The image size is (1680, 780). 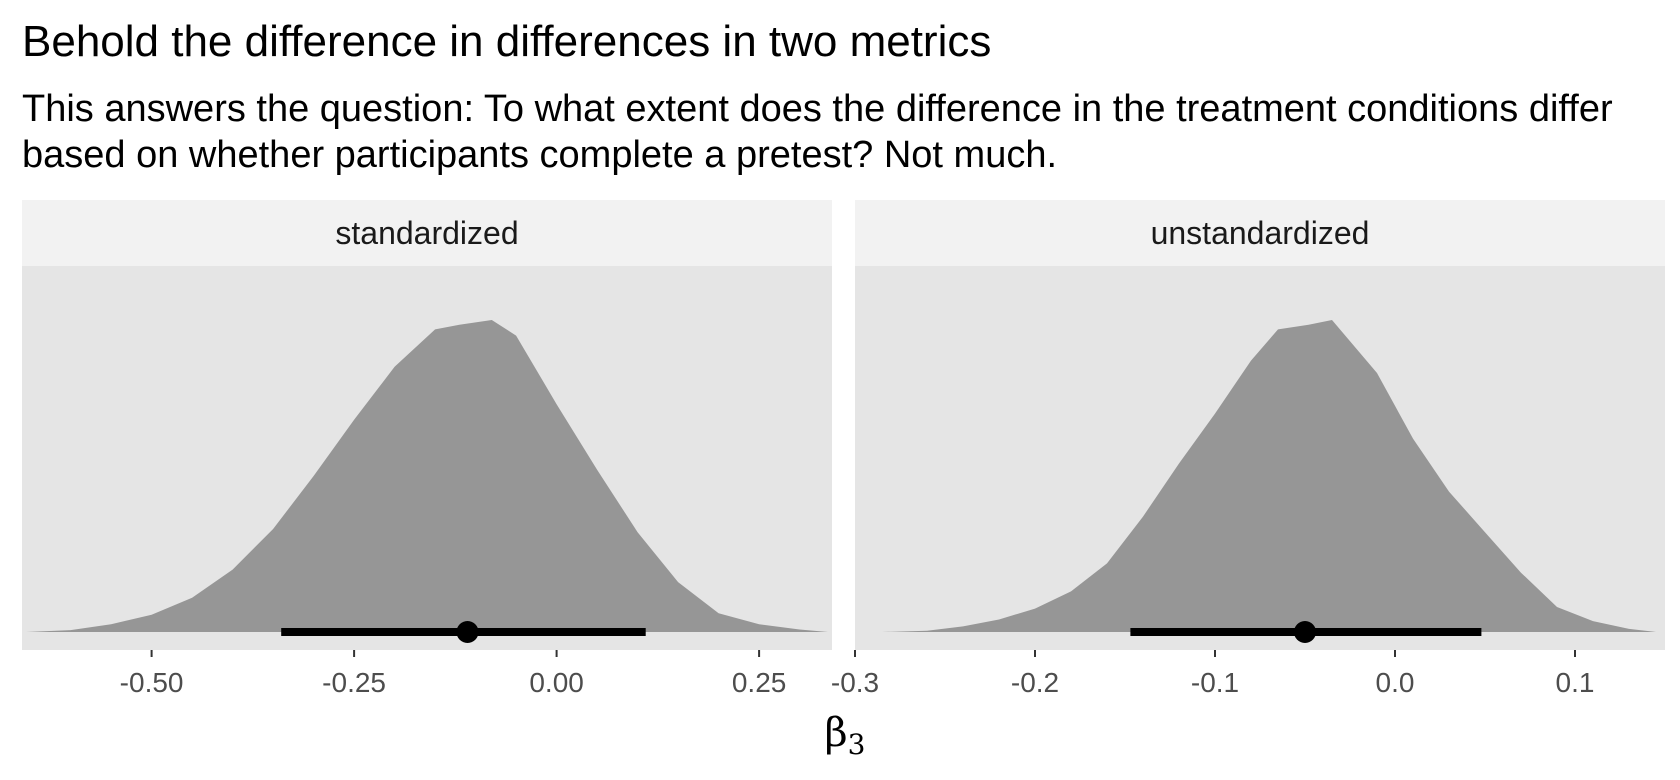 I want to click on x-axis-subscript: 3, so click(x=857, y=744).